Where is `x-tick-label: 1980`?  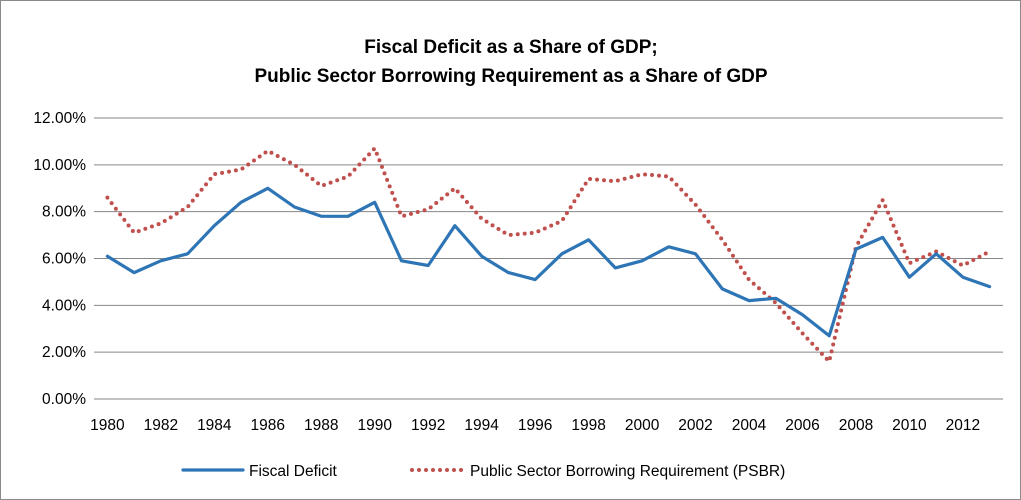
x-tick-label: 1980 is located at coordinates (107, 425).